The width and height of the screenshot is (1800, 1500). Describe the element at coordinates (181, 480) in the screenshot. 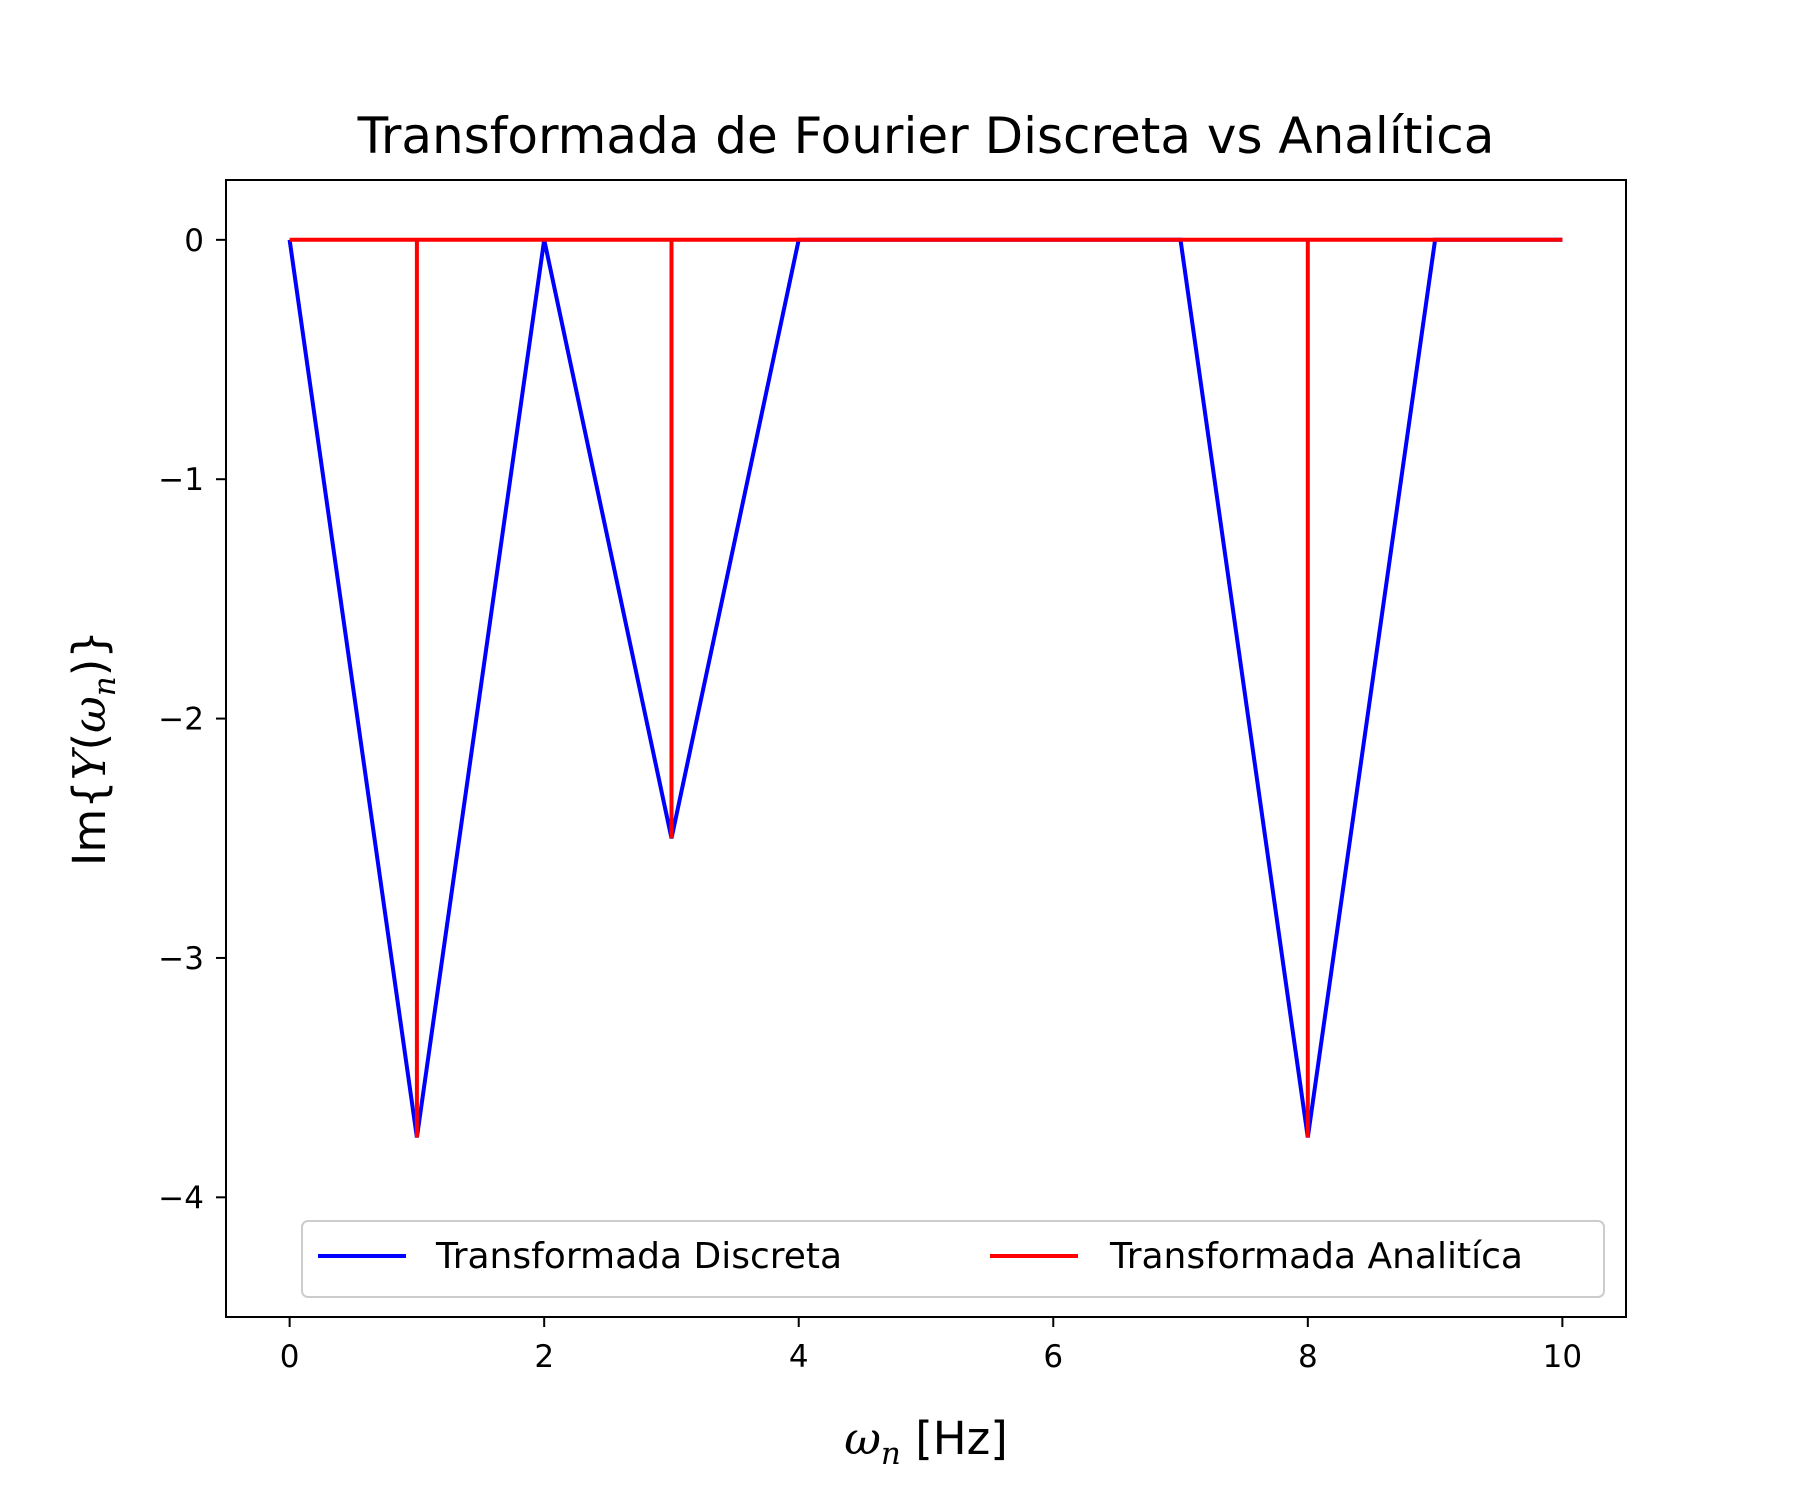

I see `y-tick-label: −1` at that location.